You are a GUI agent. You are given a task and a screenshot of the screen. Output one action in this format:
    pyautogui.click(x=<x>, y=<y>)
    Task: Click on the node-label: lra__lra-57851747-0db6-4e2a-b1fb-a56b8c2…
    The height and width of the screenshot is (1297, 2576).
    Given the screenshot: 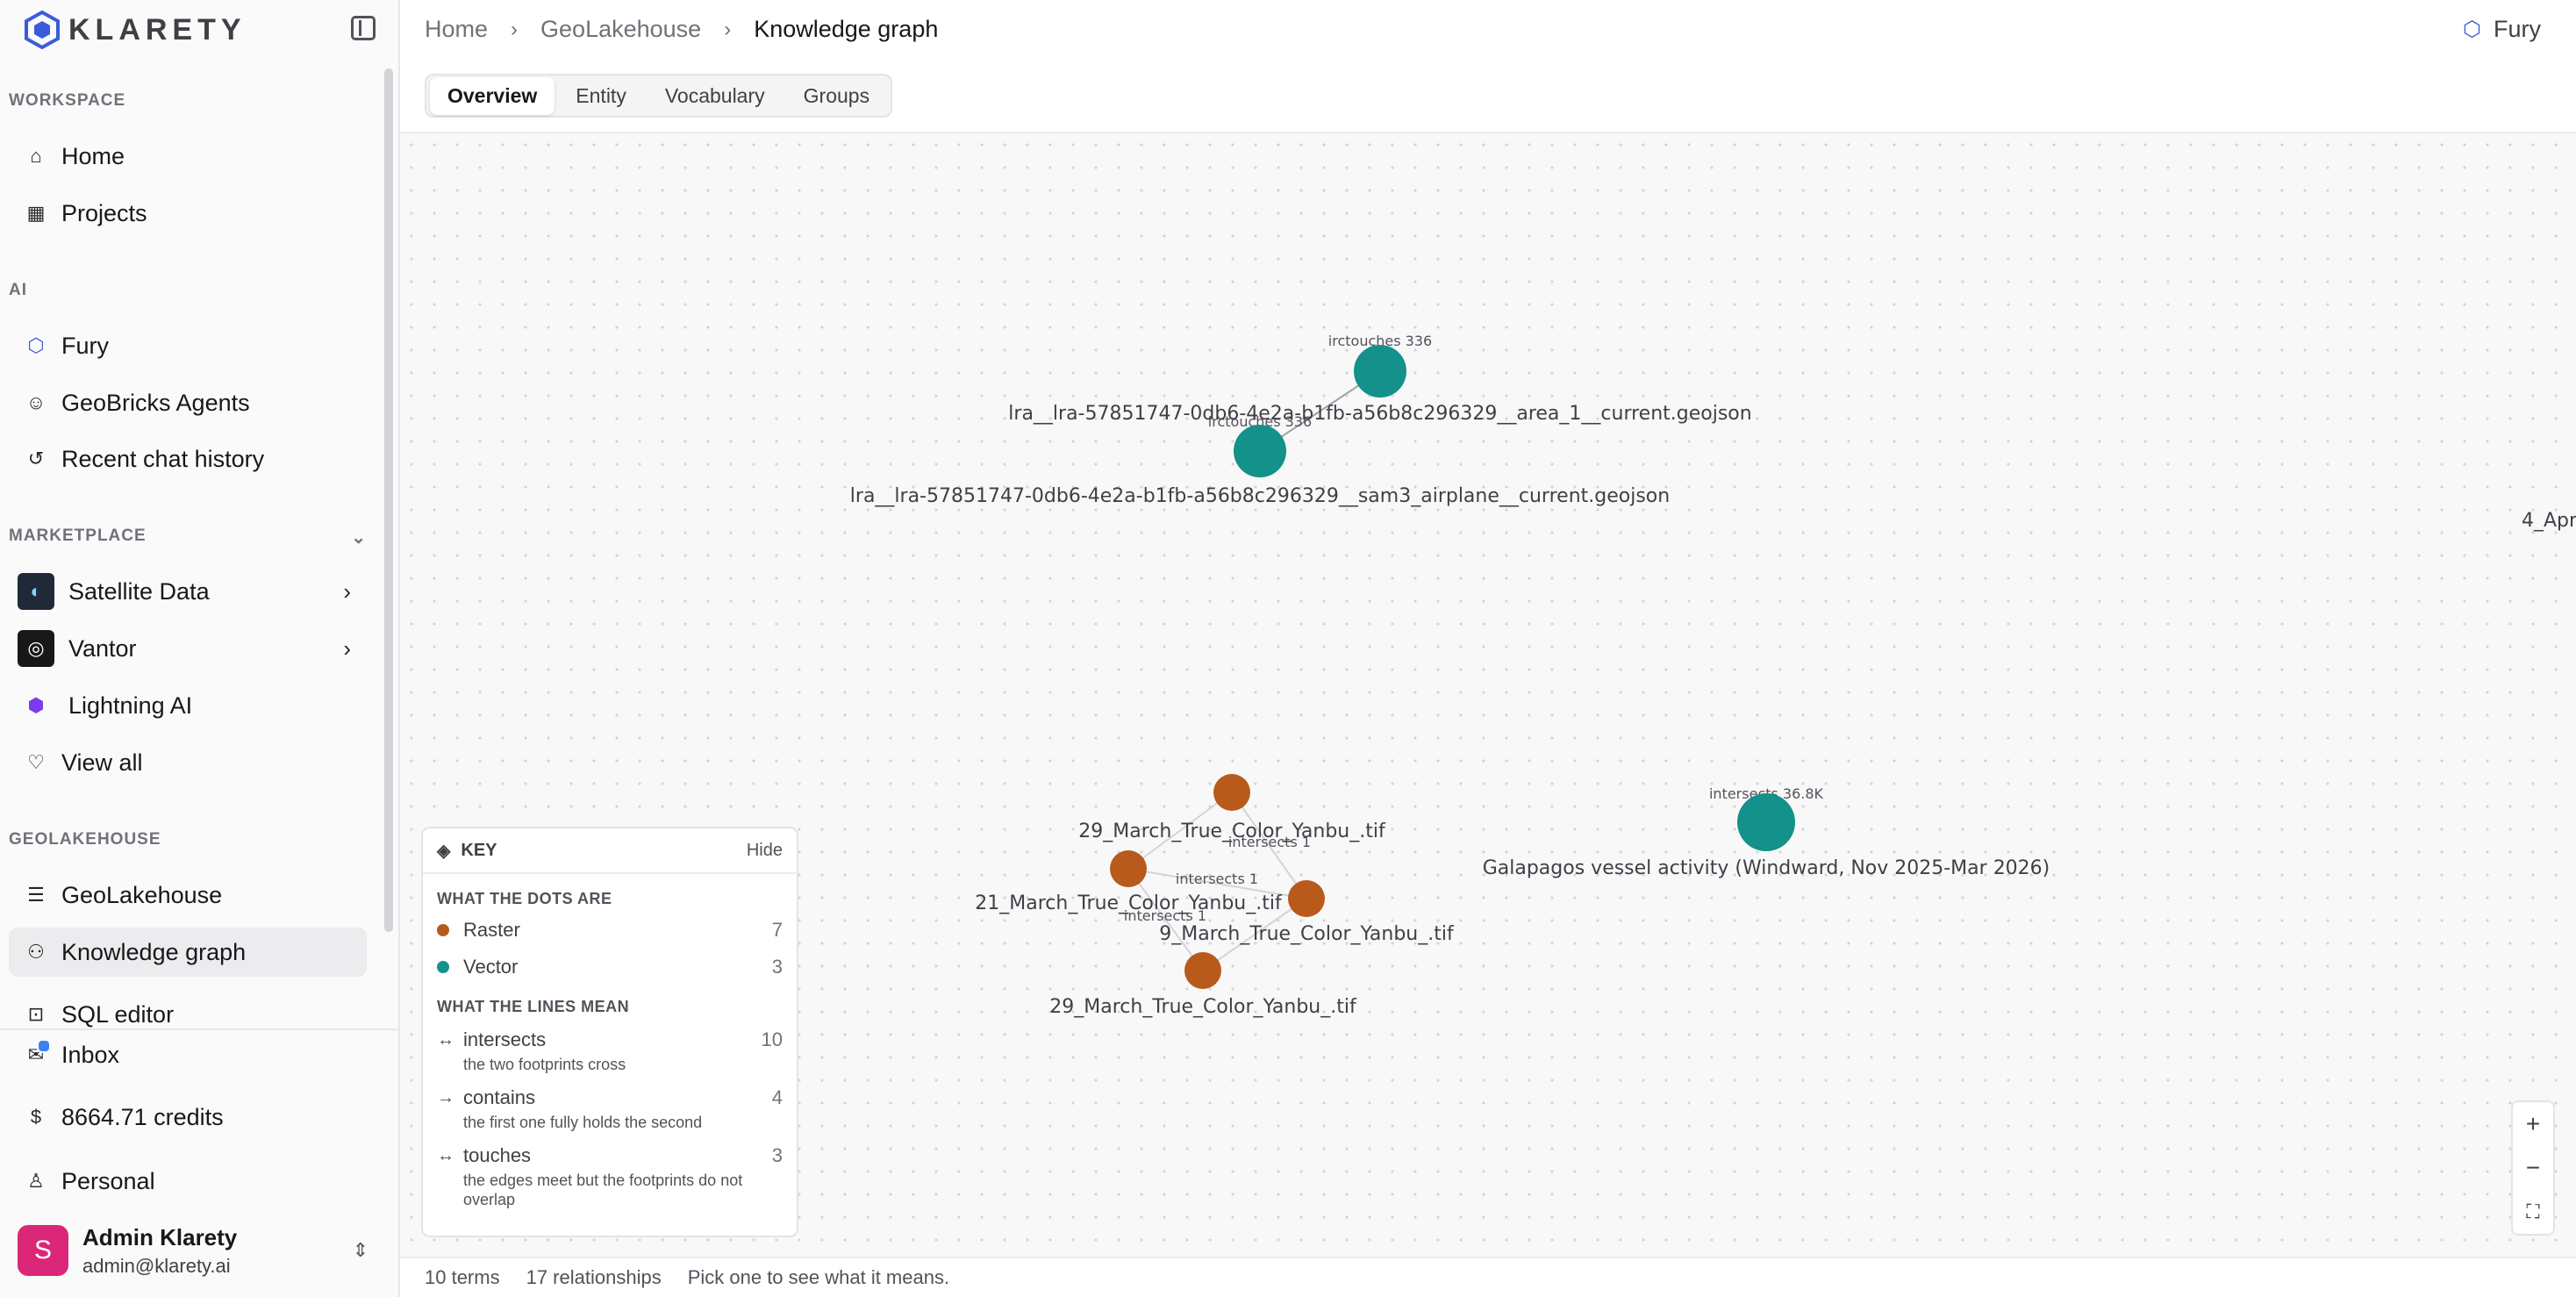 What is the action you would take?
    pyautogui.click(x=1379, y=414)
    